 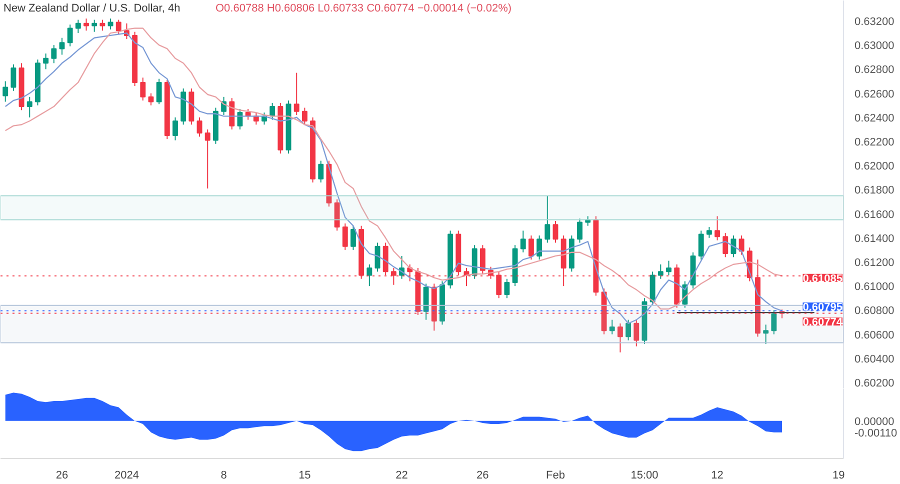 What do you see at coordinates (822, 278) in the screenshot?
I see `ref-line-label: 0.61085` at bounding box center [822, 278].